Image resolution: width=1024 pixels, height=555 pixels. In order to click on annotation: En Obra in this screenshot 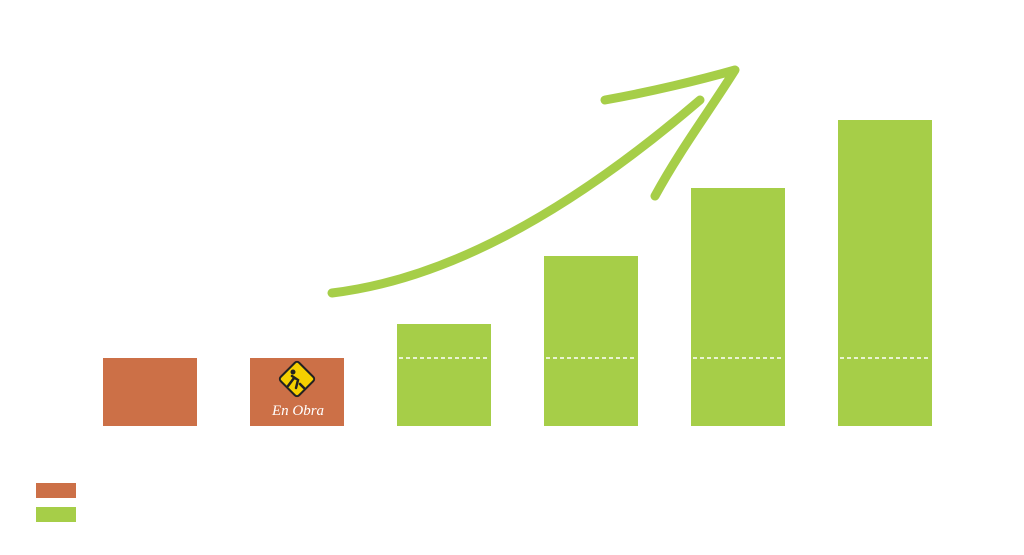, I will do `click(297, 411)`.